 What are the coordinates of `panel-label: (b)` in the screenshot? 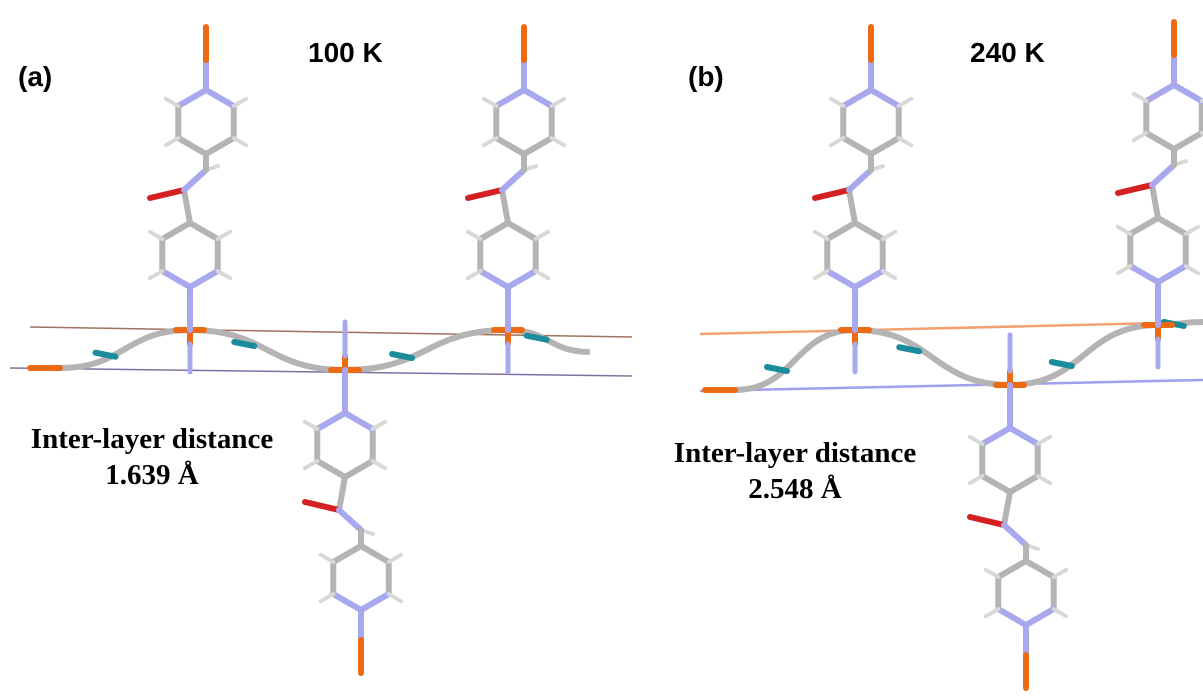 It's located at (706, 76).